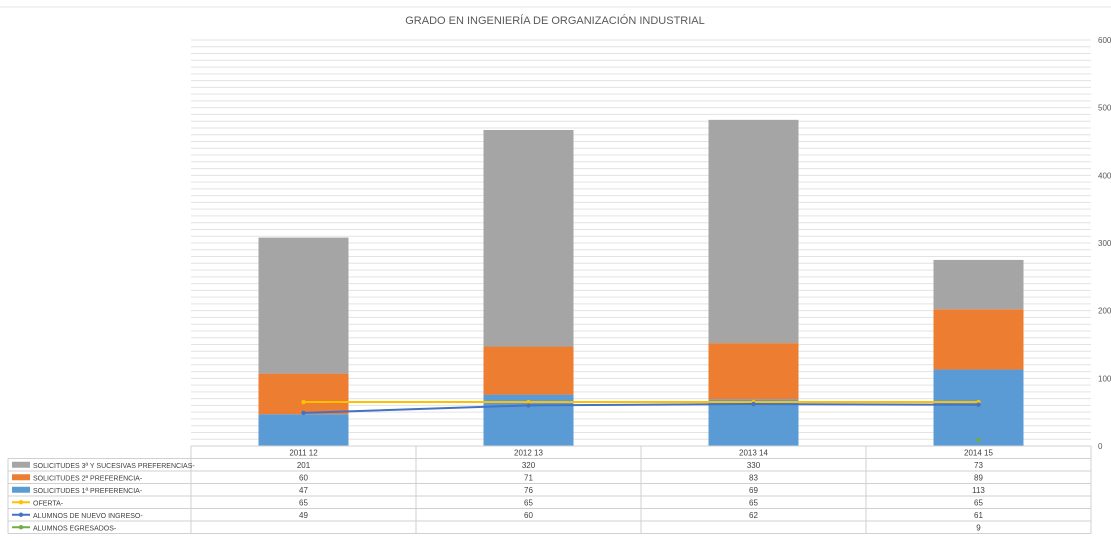 Image resolution: width=1111 pixels, height=542 pixels. I want to click on data-value: 201, so click(304, 465).